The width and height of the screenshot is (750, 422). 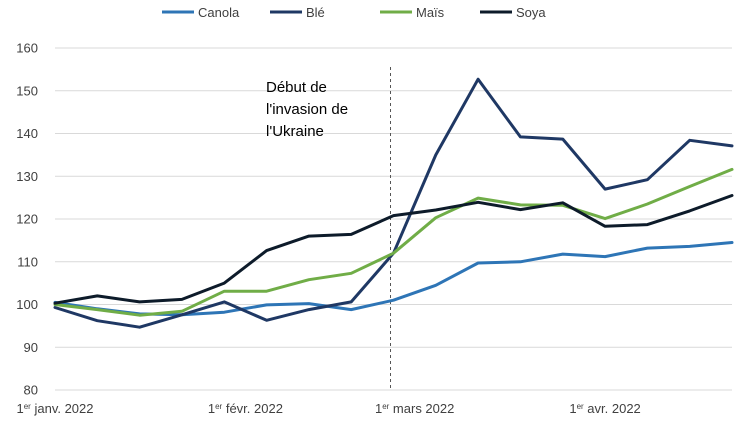 I want to click on x-tick-label: 1er févr. 2022, so click(x=245, y=408).